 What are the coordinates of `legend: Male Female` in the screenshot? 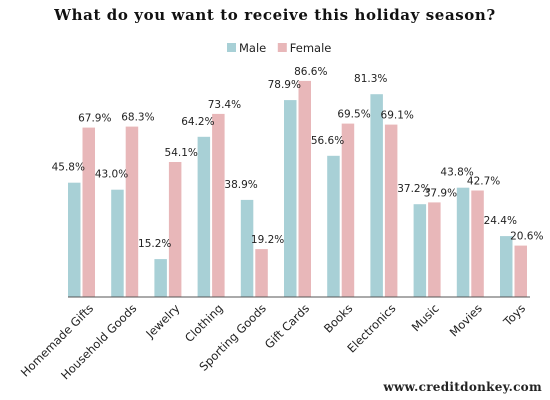 It's located at (279, 48).